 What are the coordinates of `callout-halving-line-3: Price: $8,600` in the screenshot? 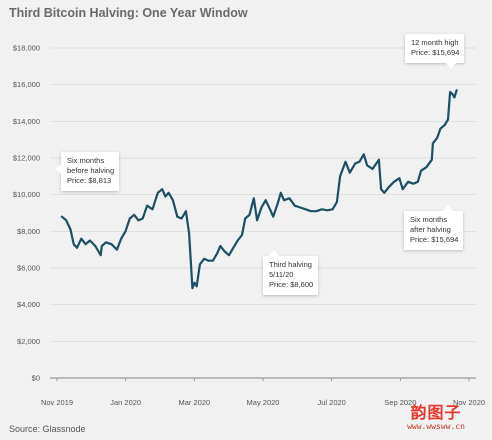 It's located at (291, 284).